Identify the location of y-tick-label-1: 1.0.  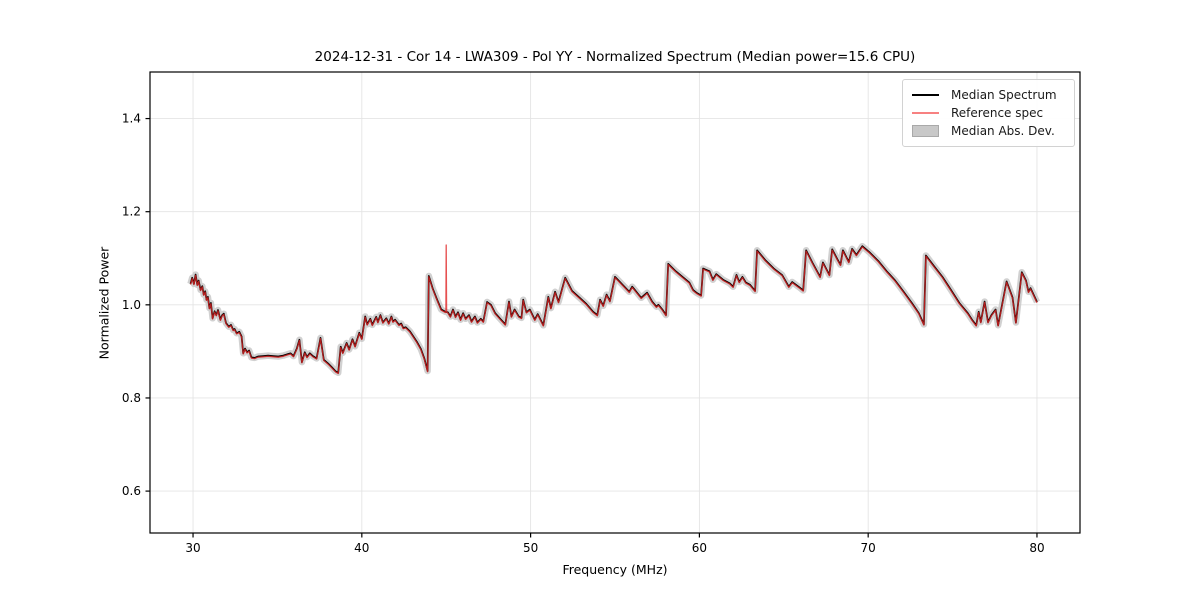
(131, 305).